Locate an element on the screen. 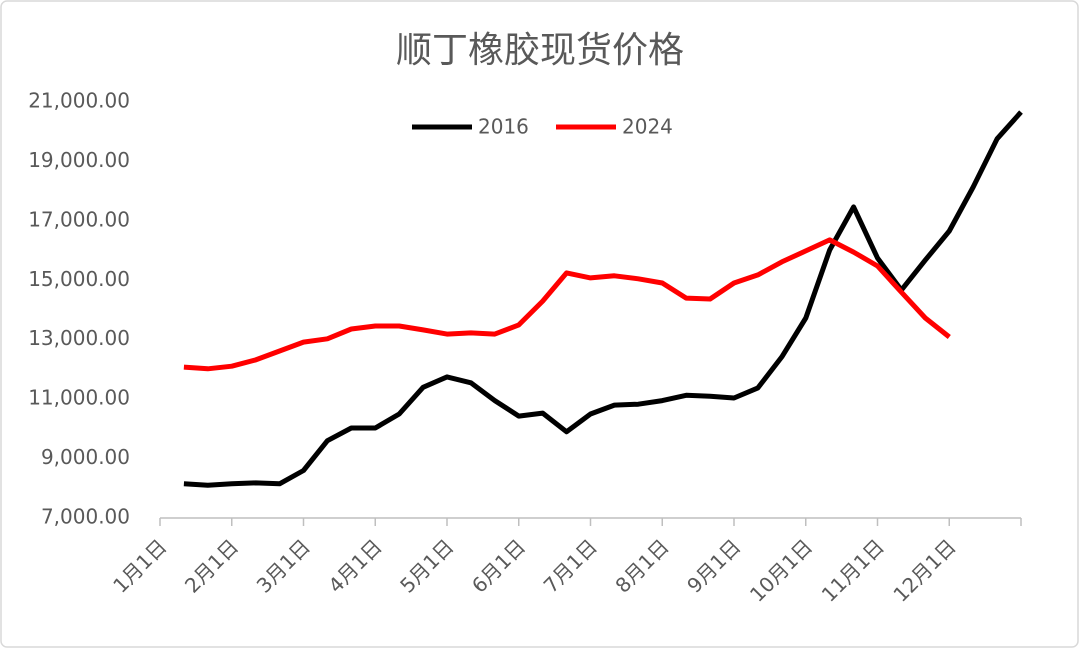  y-tick-label: 17,000.00 is located at coordinates (79, 219).